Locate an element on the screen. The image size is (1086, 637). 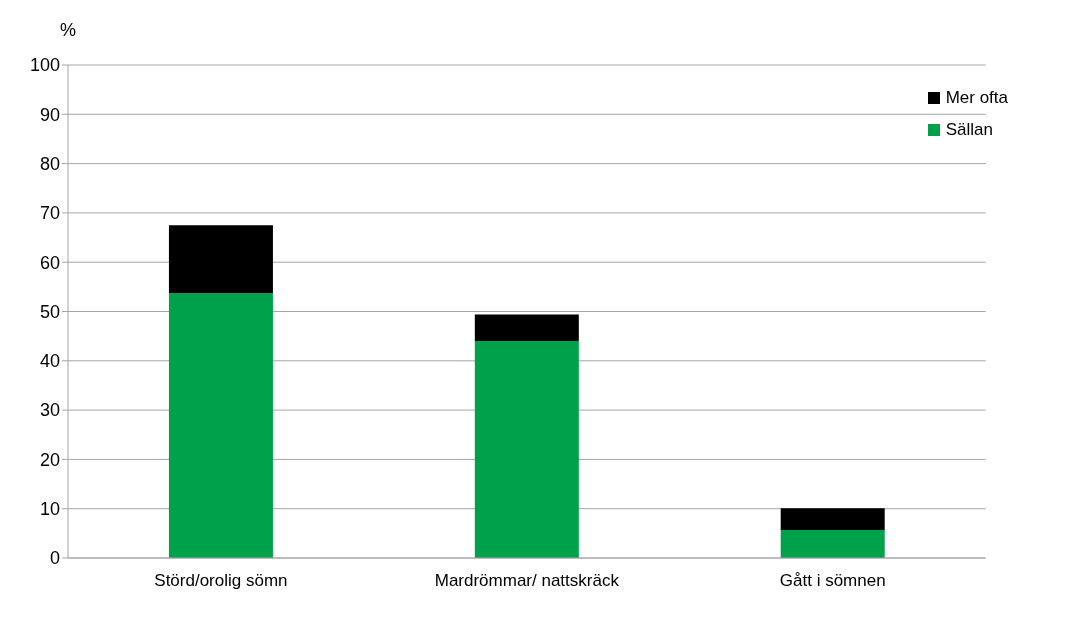
y-axis-title: % is located at coordinates (68, 30).